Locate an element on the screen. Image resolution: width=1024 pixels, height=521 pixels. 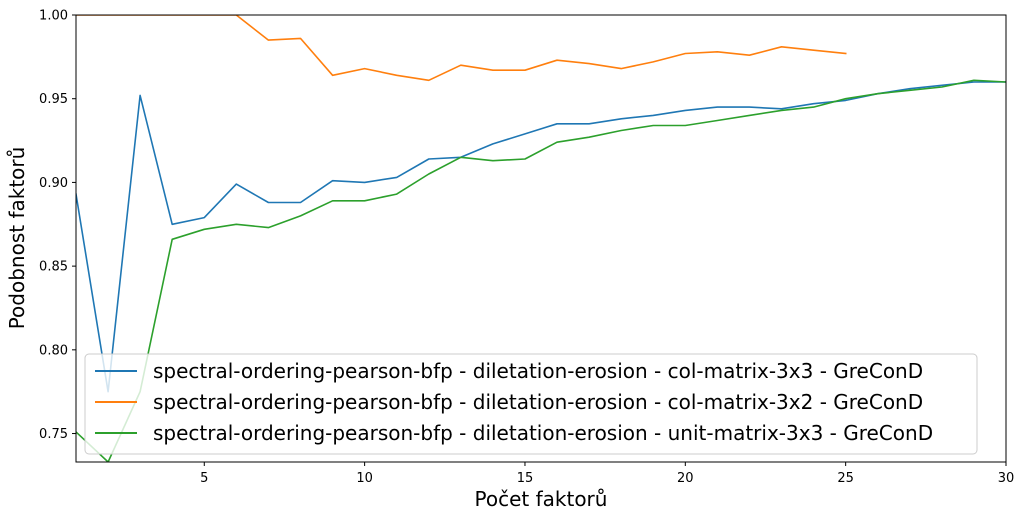
x-tick-label: 15 is located at coordinates (525, 478).